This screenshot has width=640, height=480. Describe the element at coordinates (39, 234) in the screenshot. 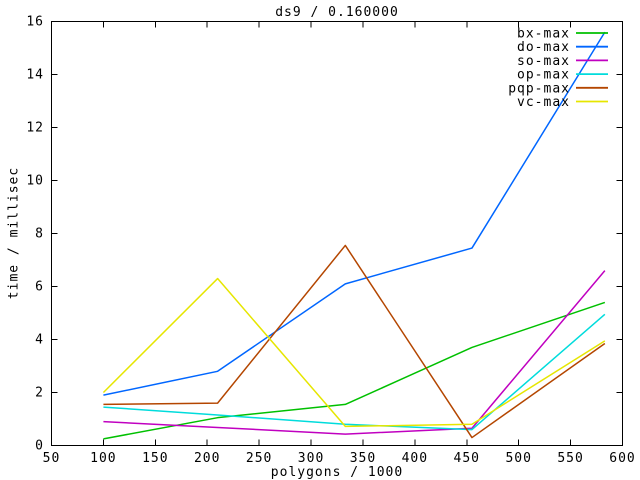

I see `y-tick-label: 8` at that location.